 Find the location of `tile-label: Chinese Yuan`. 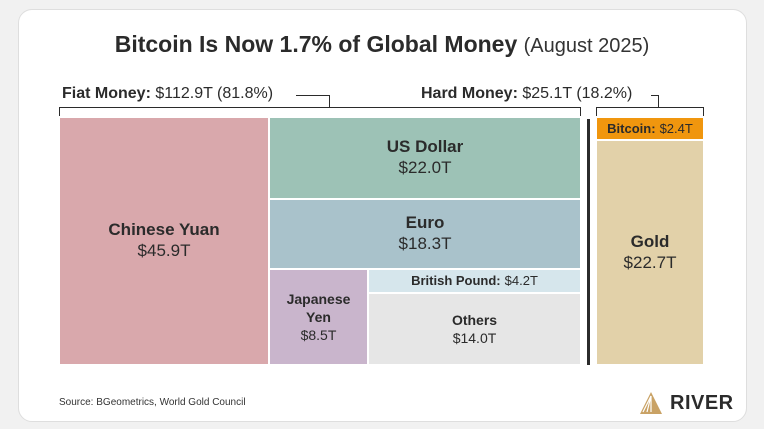

tile-label: Chinese Yuan is located at coordinates (164, 229).